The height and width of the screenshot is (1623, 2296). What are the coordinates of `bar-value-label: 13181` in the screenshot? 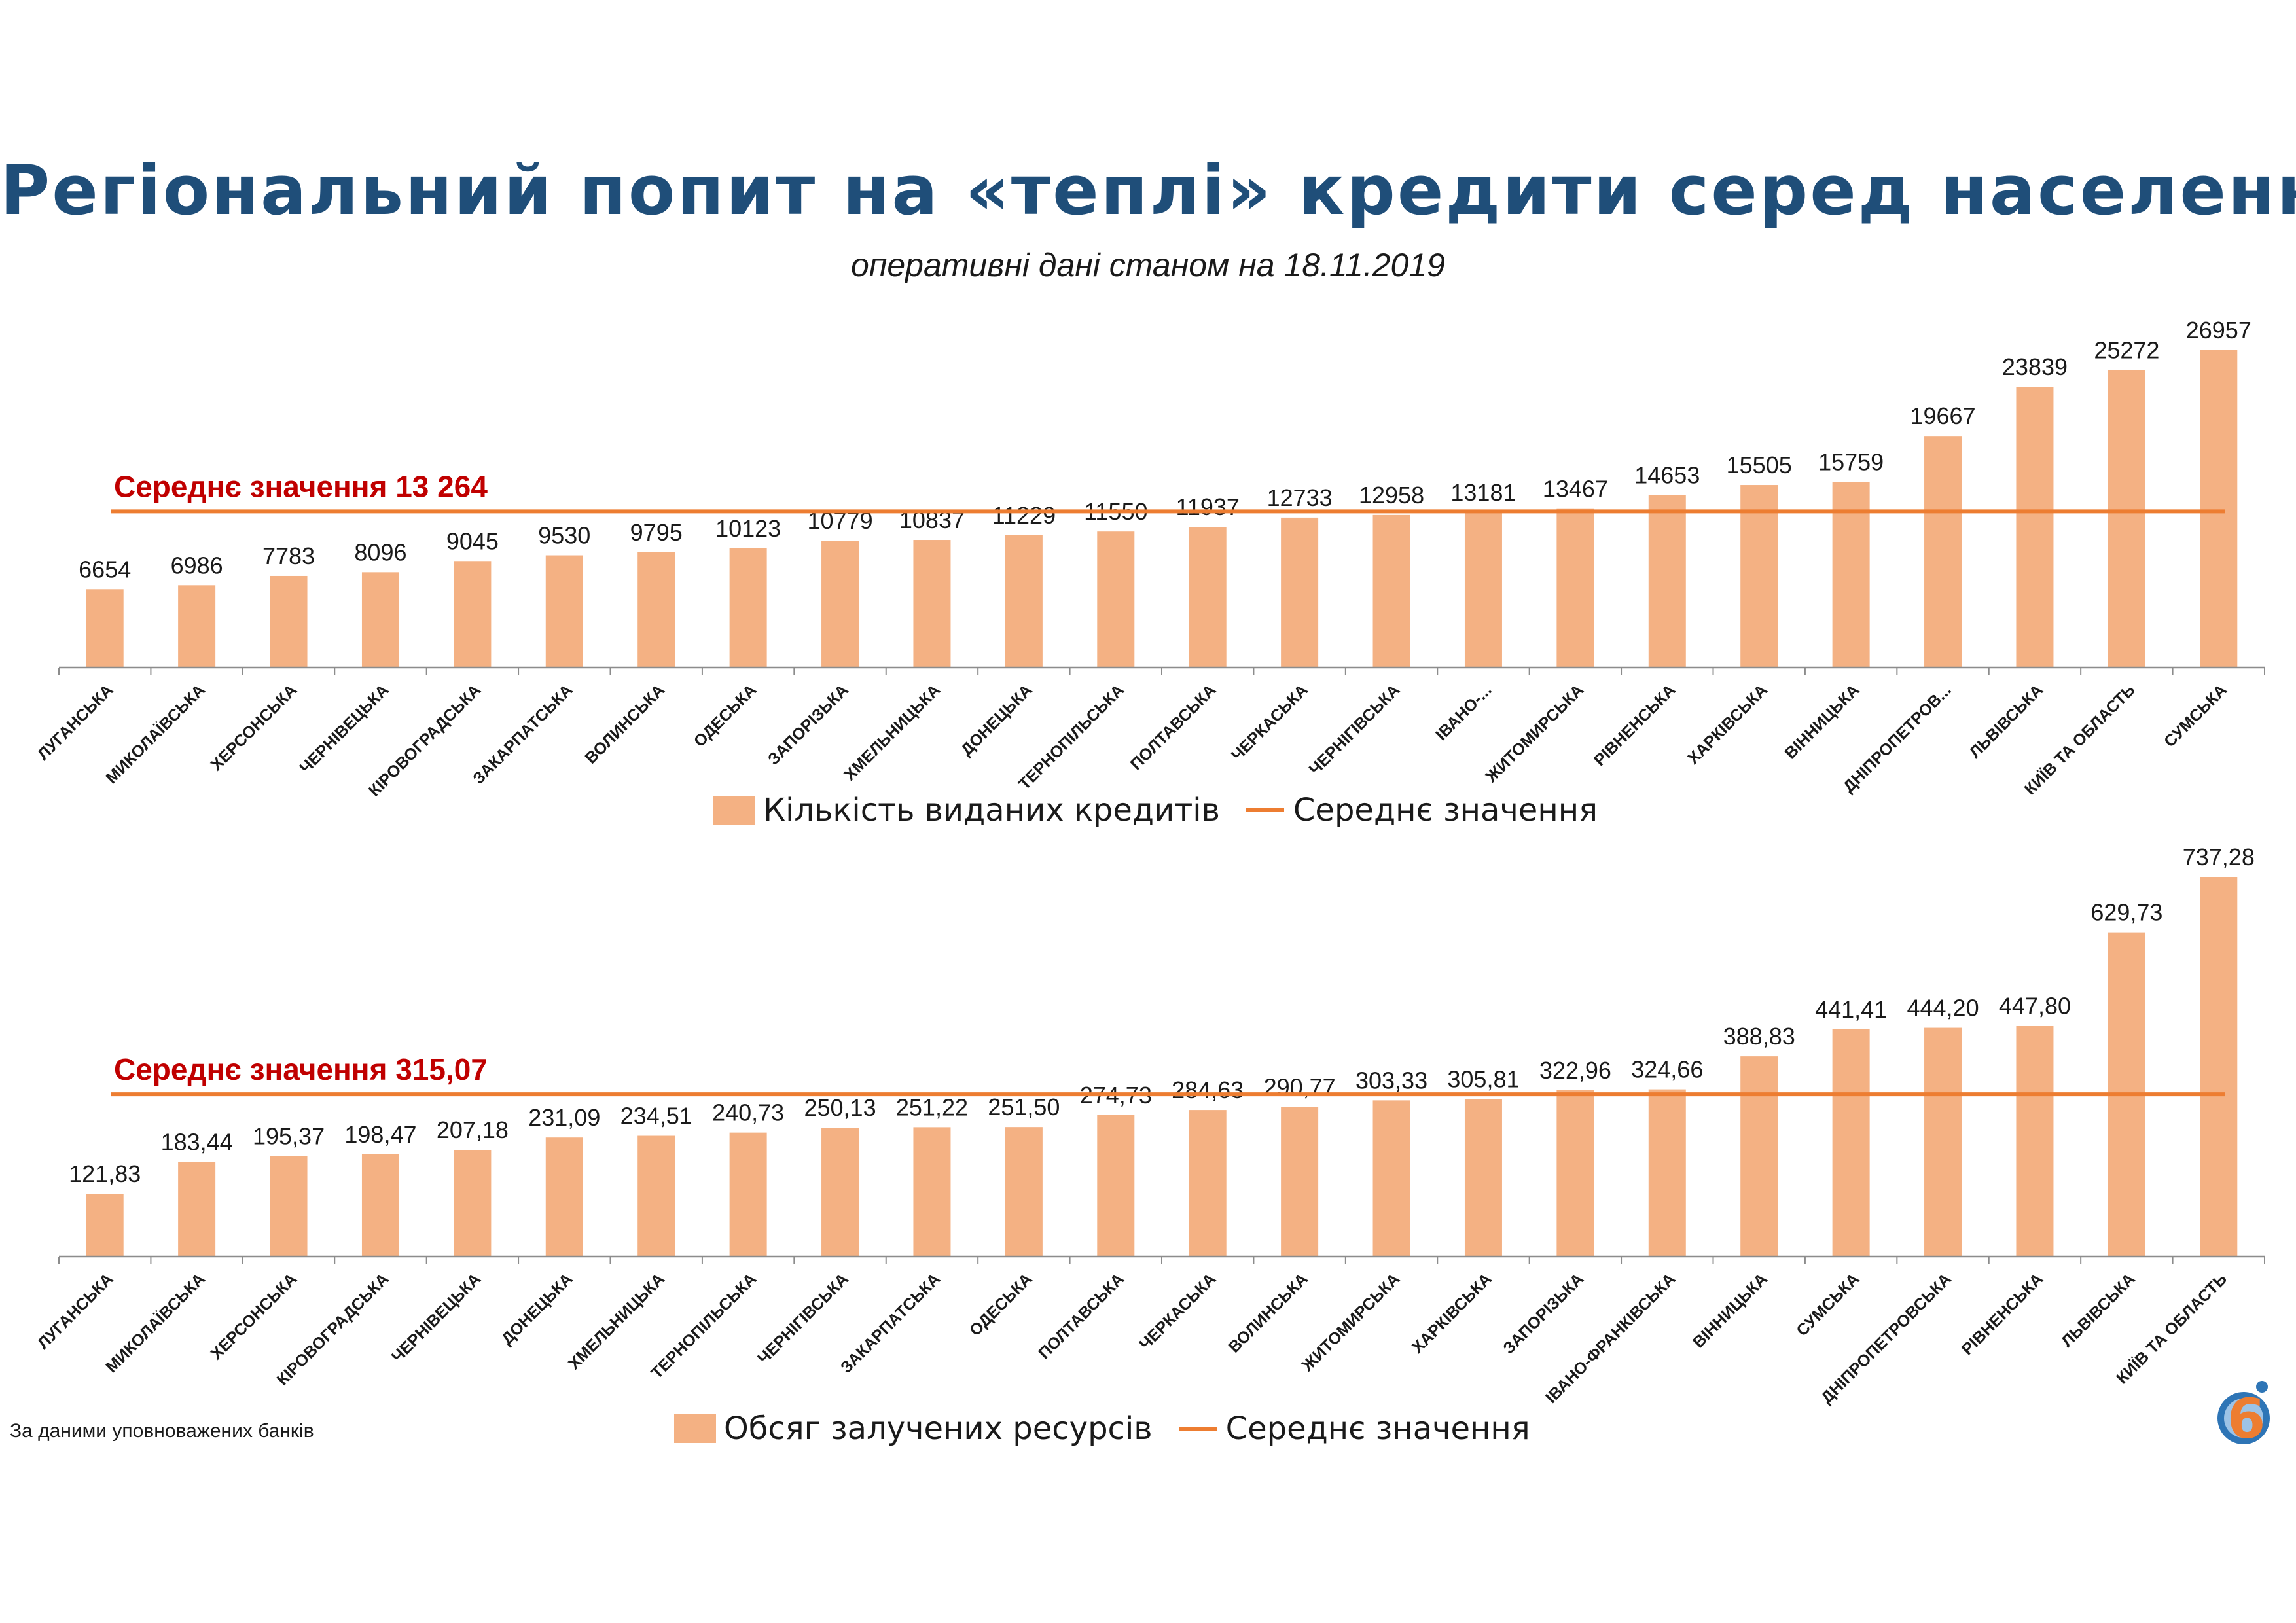 It's located at (1483, 492).